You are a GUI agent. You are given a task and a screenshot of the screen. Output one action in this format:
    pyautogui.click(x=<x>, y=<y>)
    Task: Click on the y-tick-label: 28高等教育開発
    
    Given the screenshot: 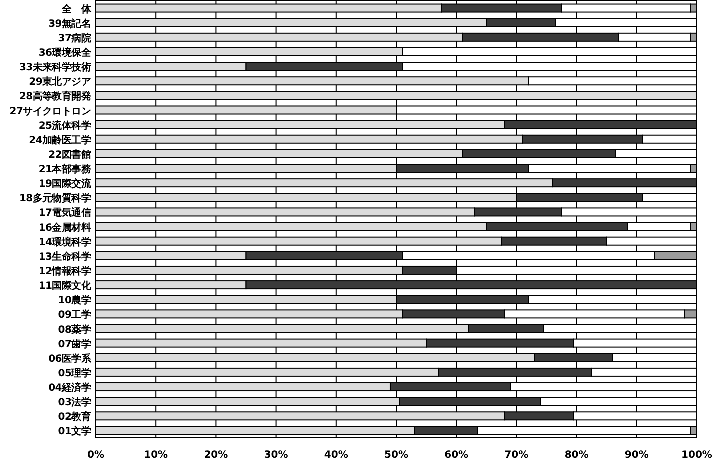 What is the action you would take?
    pyautogui.click(x=55, y=96)
    